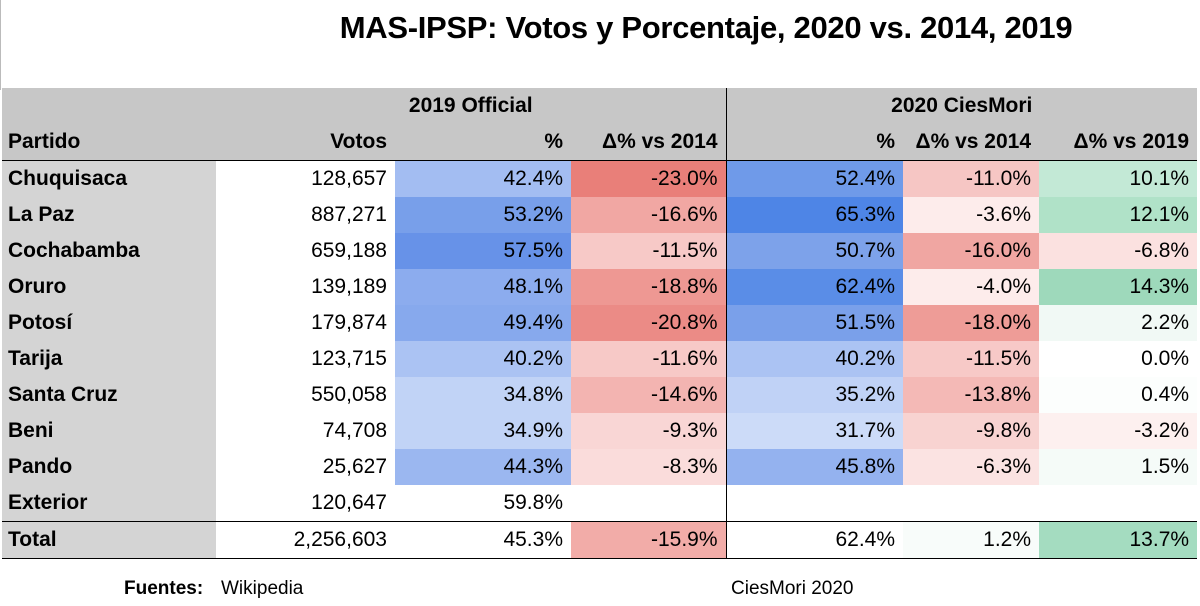 Image resolution: width=1200 pixels, height=606 pixels. What do you see at coordinates (1118, 395) in the screenshot?
I see `cell-delta-2019-2020: 0.4%` at bounding box center [1118, 395].